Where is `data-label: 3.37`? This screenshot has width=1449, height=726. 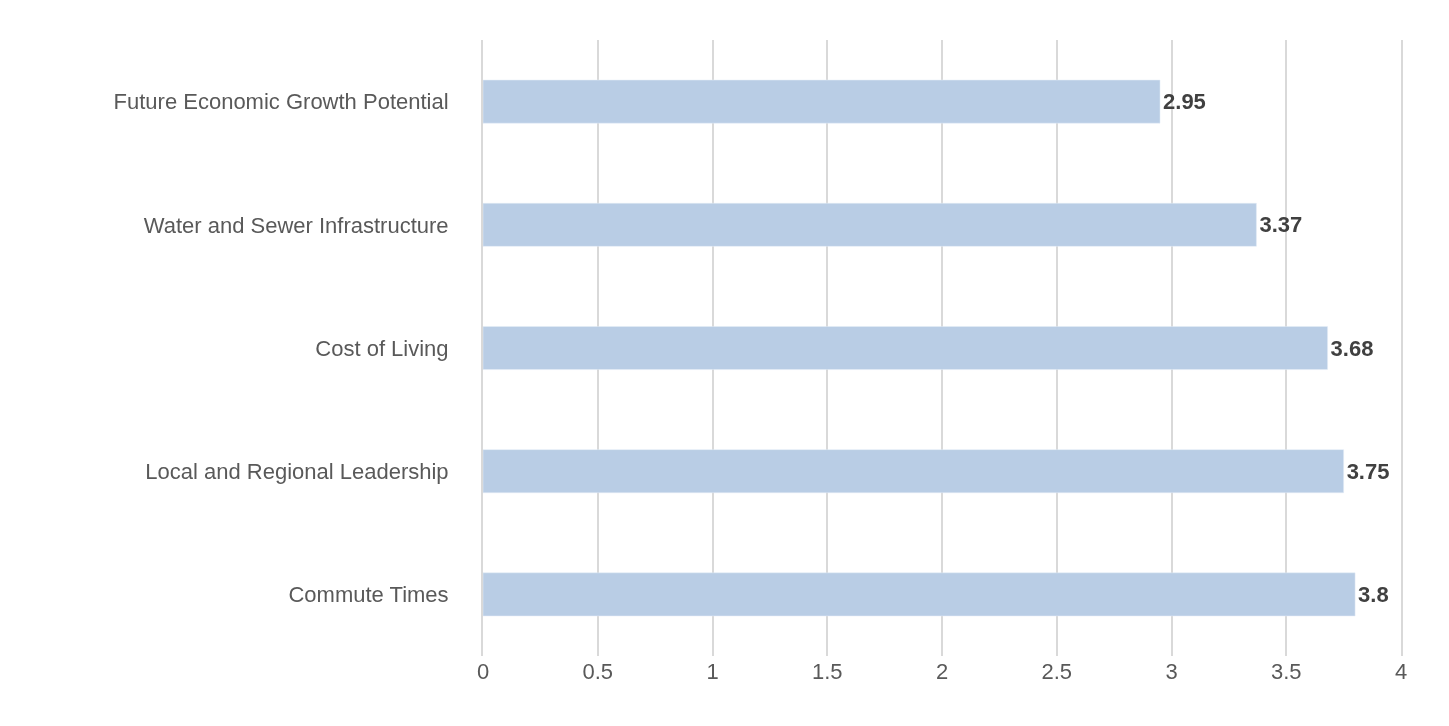
data-label: 3.37 is located at coordinates (1281, 225).